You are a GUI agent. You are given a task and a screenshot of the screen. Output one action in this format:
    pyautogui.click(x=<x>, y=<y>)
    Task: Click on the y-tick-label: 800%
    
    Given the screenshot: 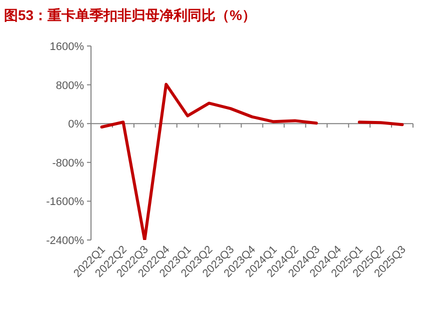 What is the action you would take?
    pyautogui.click(x=70, y=86)
    